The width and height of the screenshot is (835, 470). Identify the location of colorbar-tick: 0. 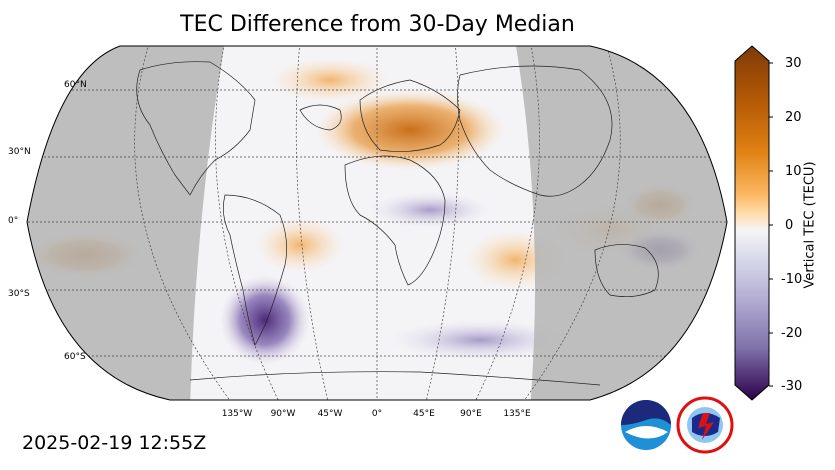
(789, 225).